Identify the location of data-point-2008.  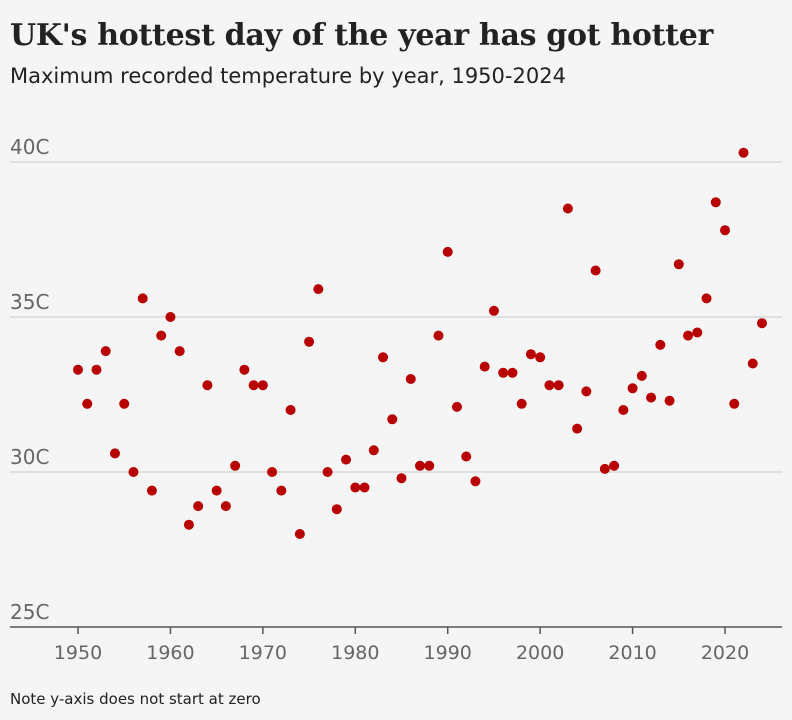
(614, 465).